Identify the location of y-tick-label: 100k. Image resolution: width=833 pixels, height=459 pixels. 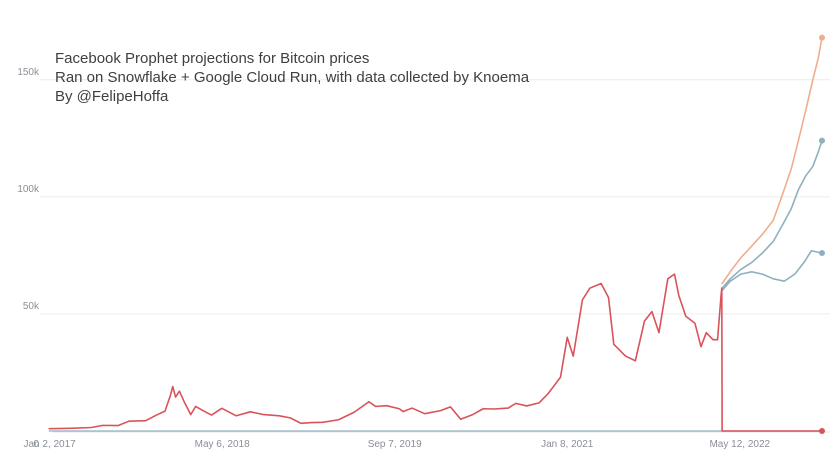
(28, 189).